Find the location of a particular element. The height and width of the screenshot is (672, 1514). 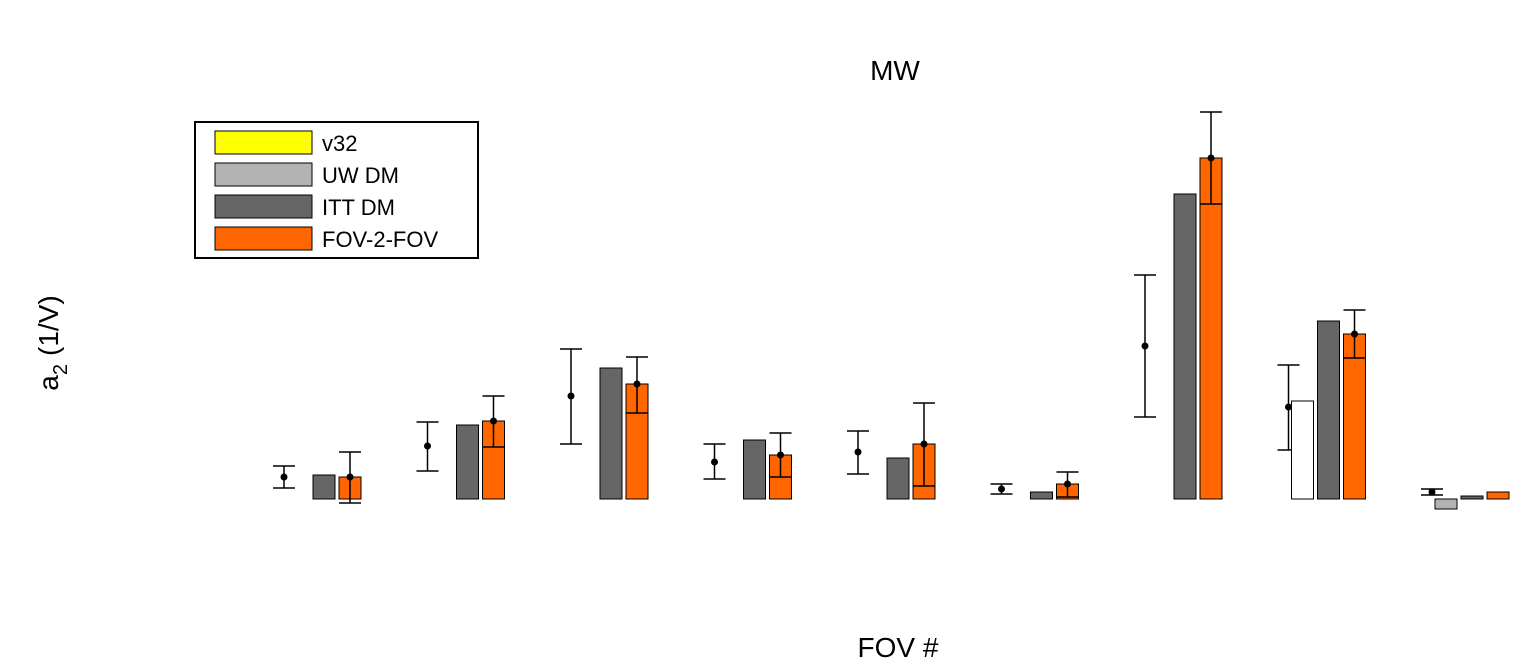

legend: v32 UW DM ITT DM FOV-2-FOV is located at coordinates (336, 190).